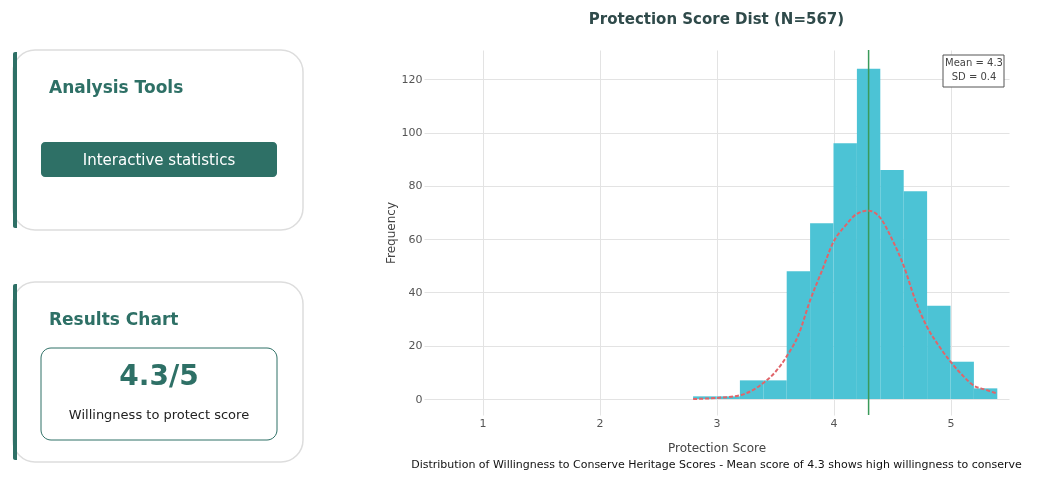 This screenshot has height=484, width=1041. I want to click on text: Interactive statistics, so click(159, 160).